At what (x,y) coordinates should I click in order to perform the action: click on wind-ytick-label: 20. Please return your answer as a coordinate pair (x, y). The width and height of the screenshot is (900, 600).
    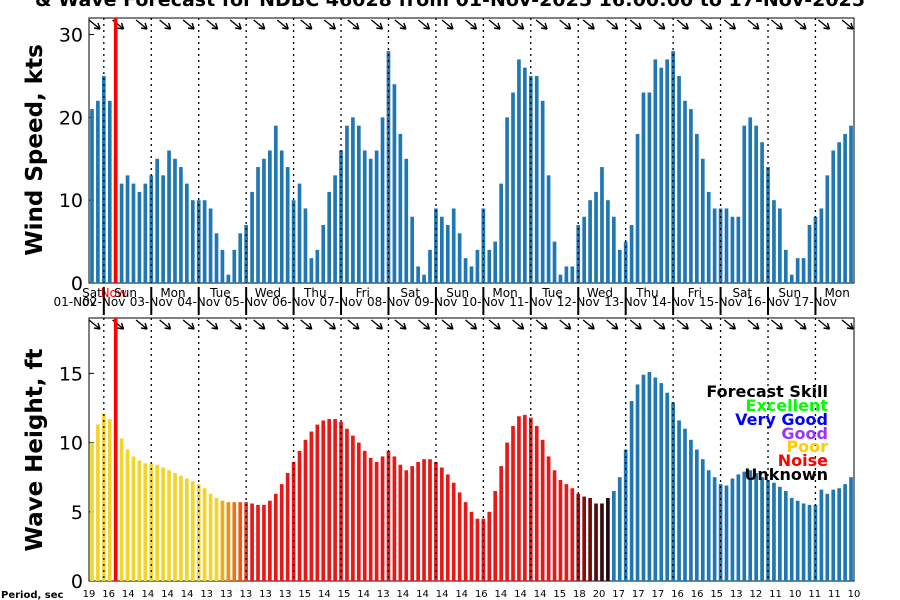
    Looking at the image, I should click on (71, 118).